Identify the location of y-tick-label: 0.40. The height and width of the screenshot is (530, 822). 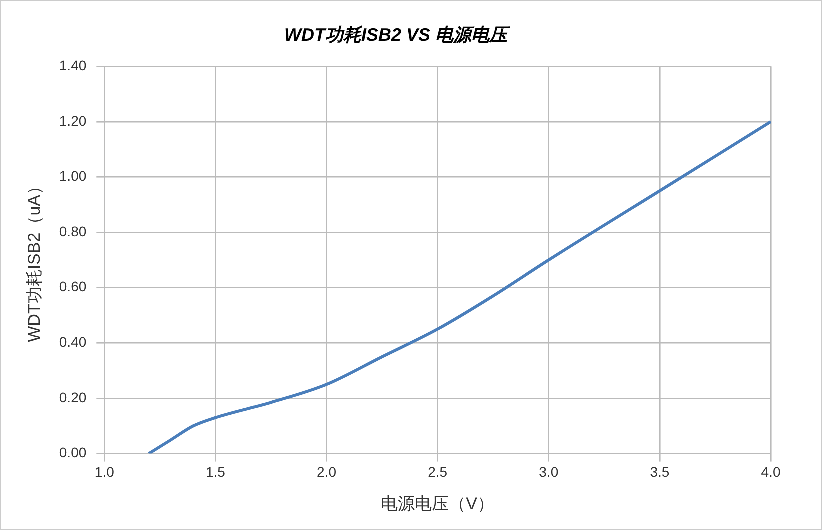
(73, 342).